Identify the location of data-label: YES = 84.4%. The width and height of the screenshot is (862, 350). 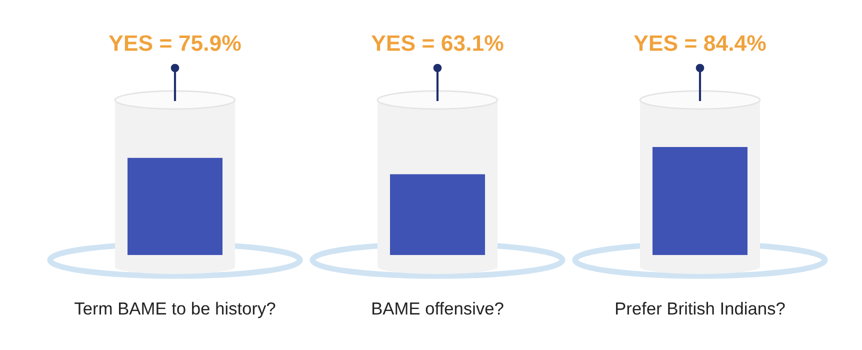
(700, 43).